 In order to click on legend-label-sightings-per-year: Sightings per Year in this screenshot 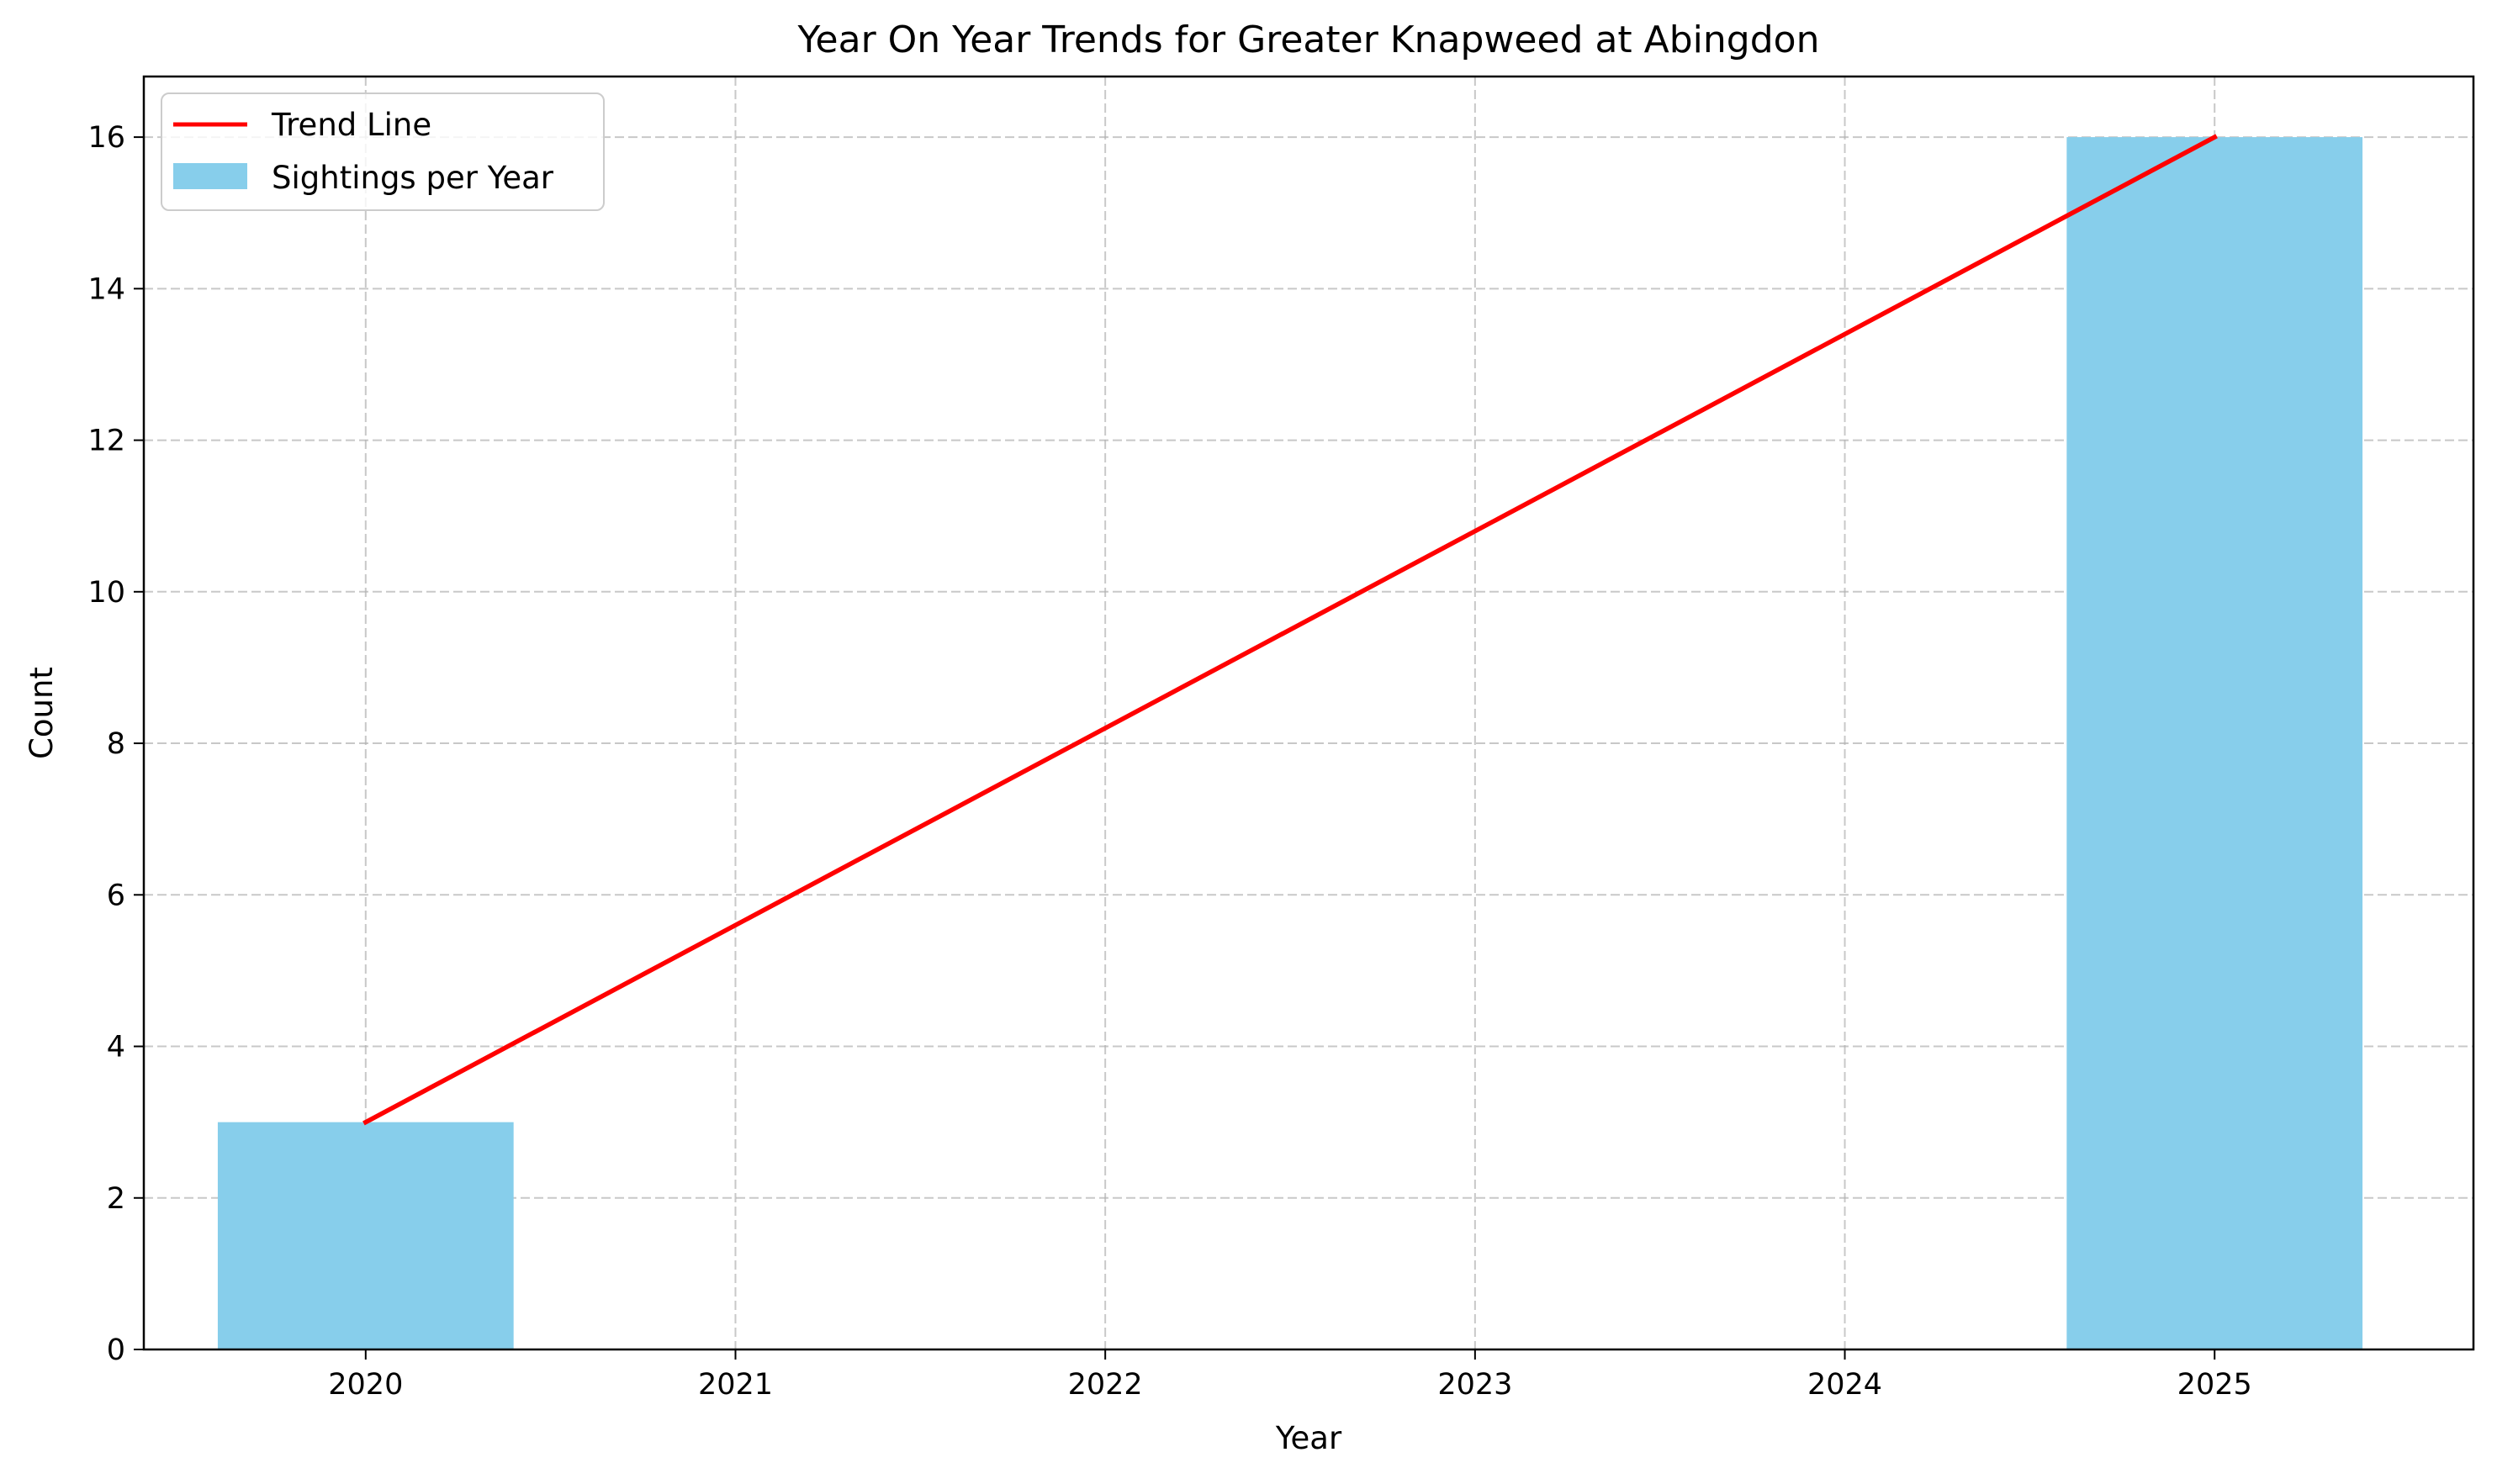, I will do `click(413, 178)`.